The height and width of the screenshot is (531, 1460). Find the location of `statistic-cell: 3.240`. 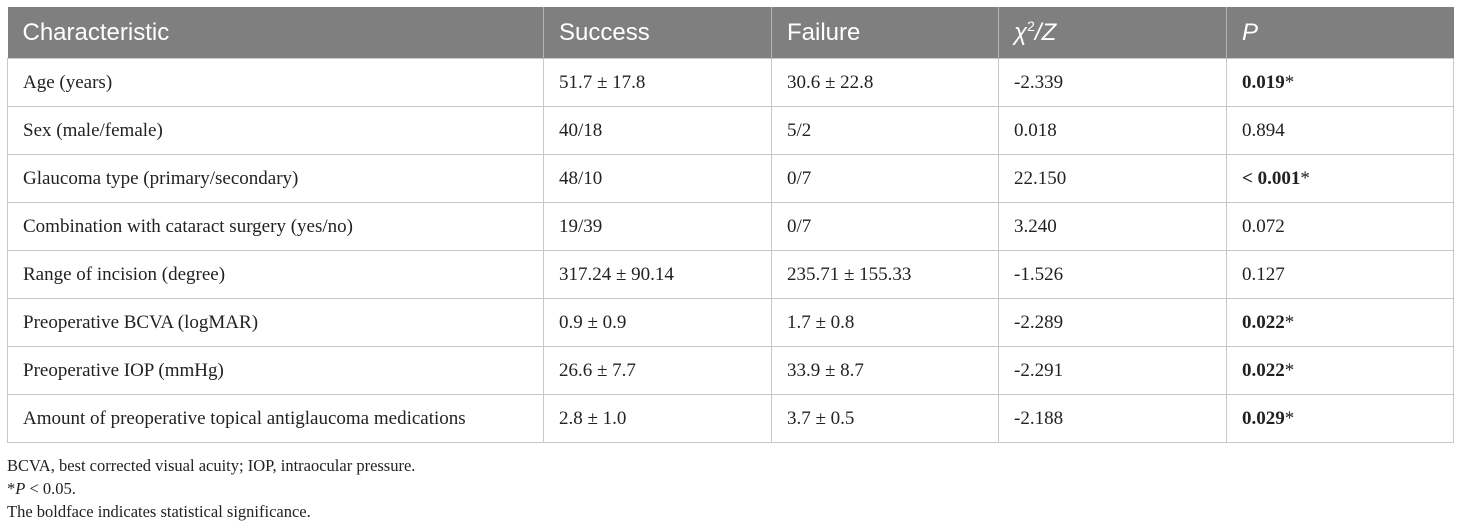

statistic-cell: 3.240 is located at coordinates (1112, 226).